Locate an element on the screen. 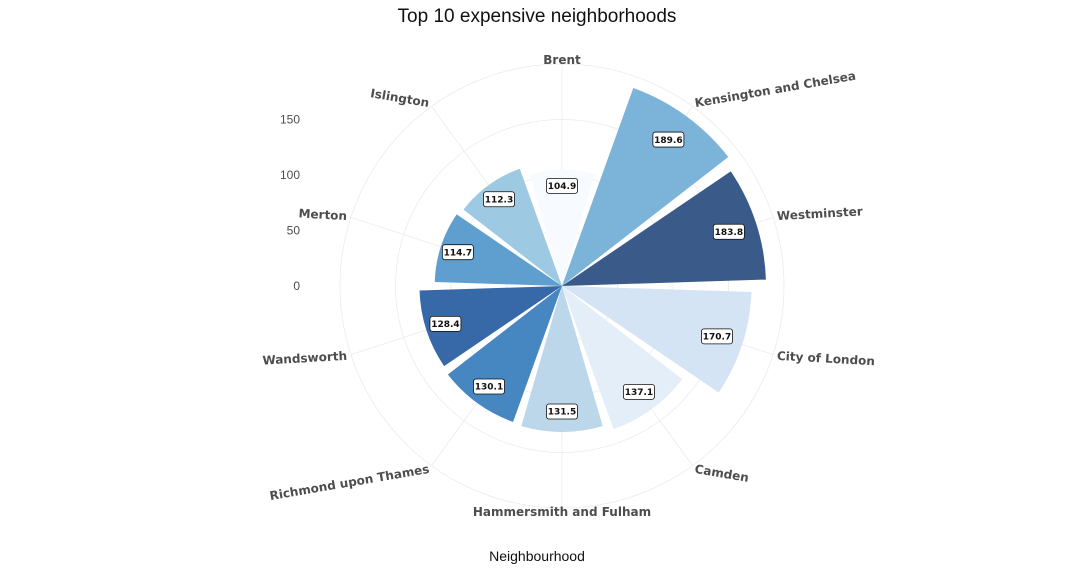  y-tick-label: 100 is located at coordinates (290, 175).